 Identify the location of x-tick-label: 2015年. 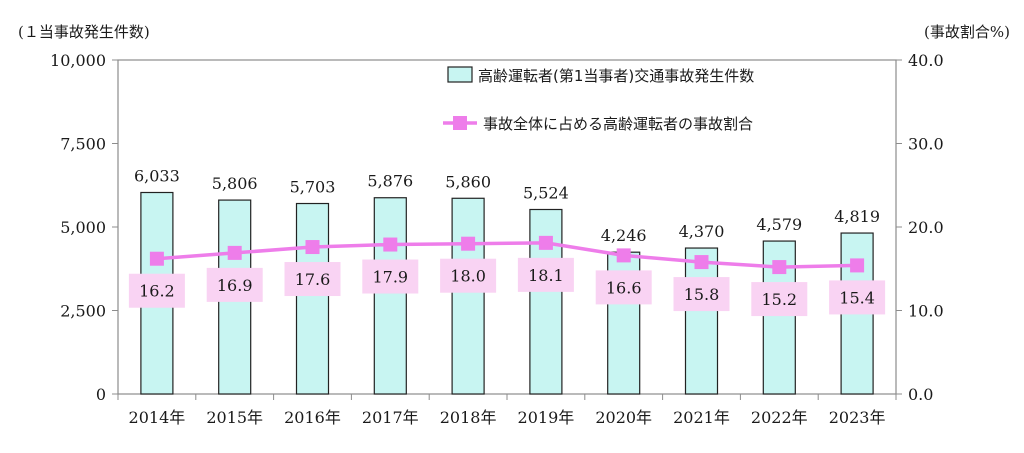
(234, 417).